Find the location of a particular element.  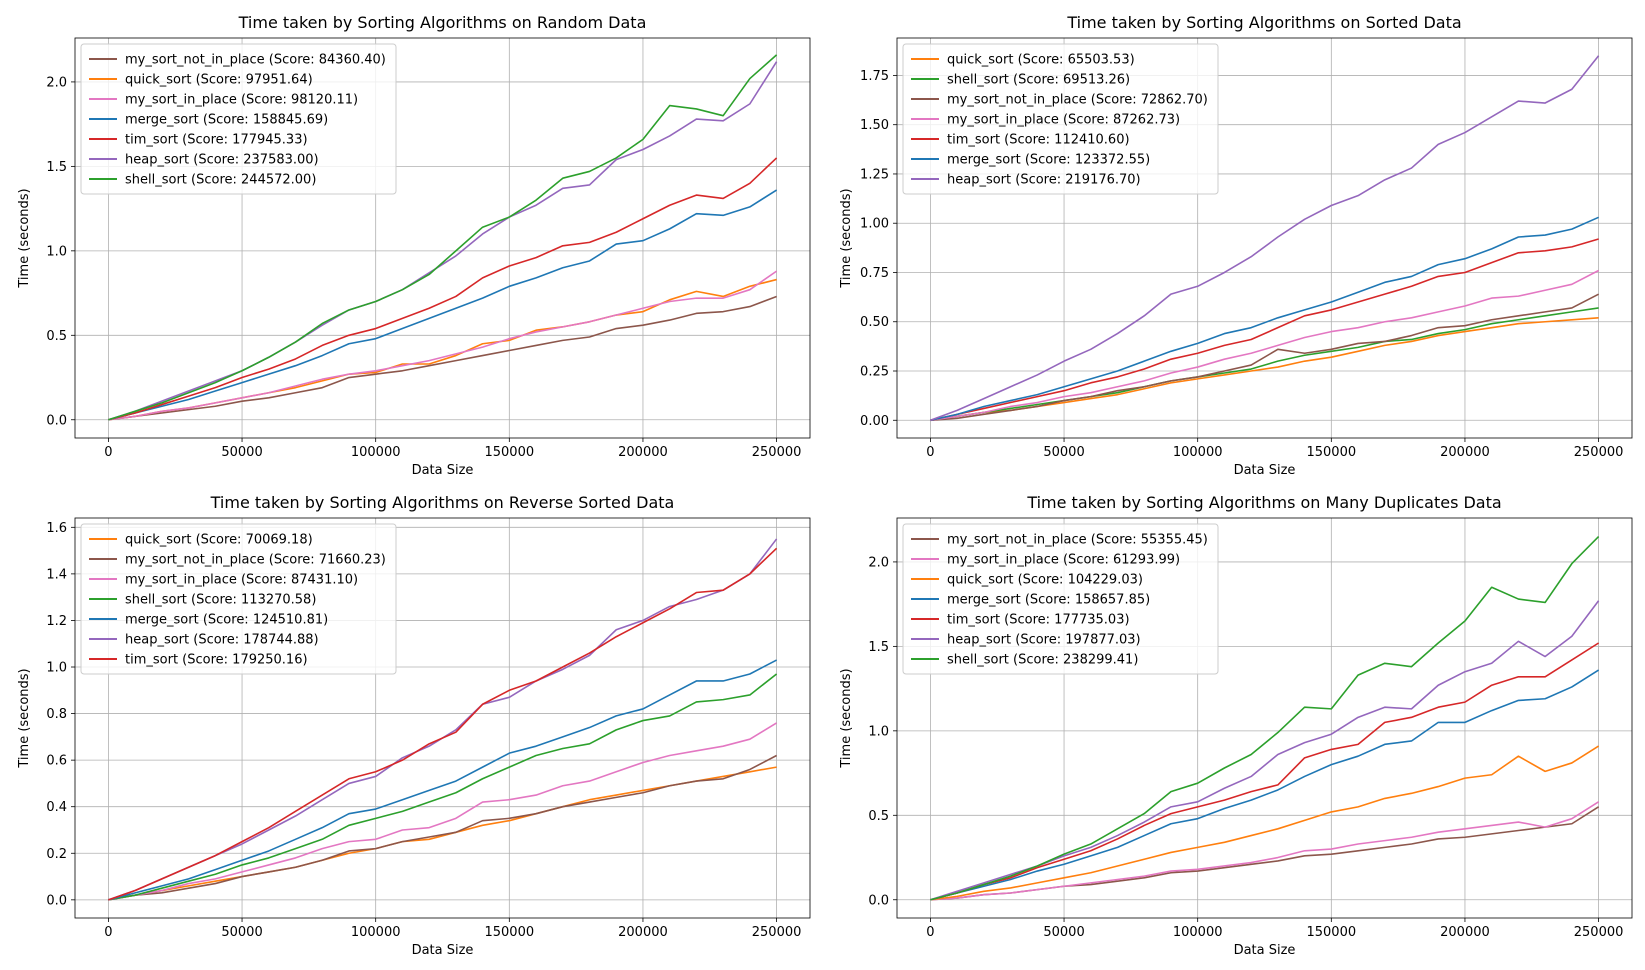

y-tick-label: 1.00 is located at coordinates (874, 224).